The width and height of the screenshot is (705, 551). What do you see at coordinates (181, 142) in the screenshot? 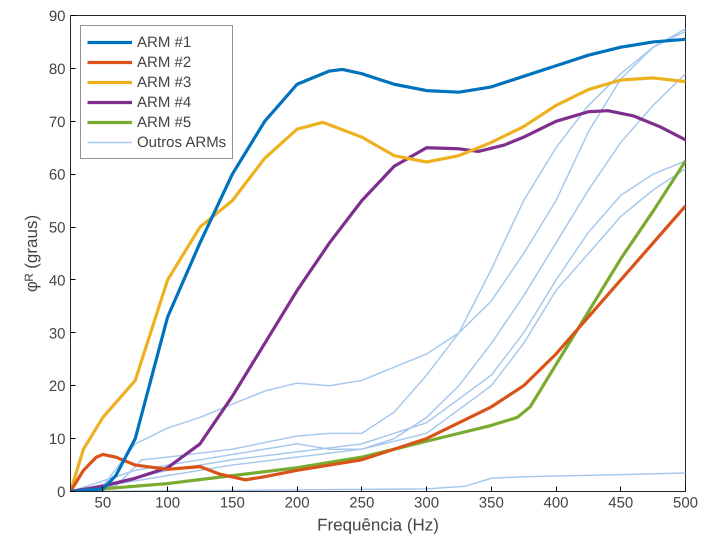
I see `legend-label: Outros ARMs` at bounding box center [181, 142].